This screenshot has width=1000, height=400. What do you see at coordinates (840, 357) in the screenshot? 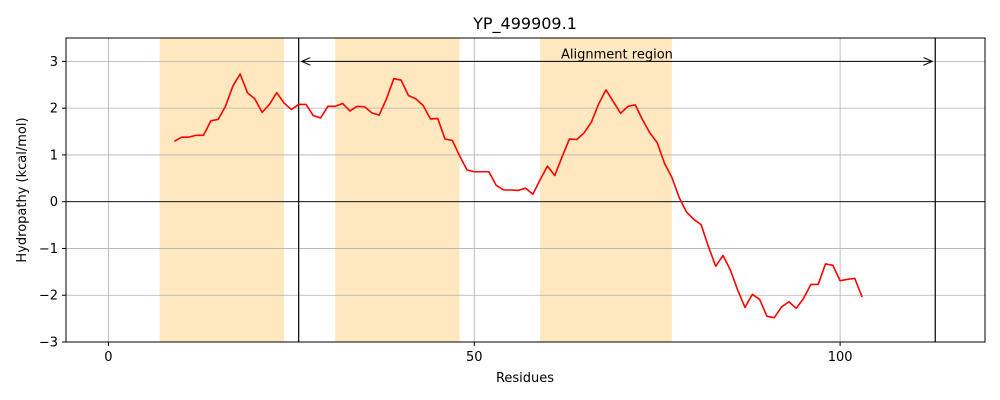
I see `x-tick-label: 100` at bounding box center [840, 357].